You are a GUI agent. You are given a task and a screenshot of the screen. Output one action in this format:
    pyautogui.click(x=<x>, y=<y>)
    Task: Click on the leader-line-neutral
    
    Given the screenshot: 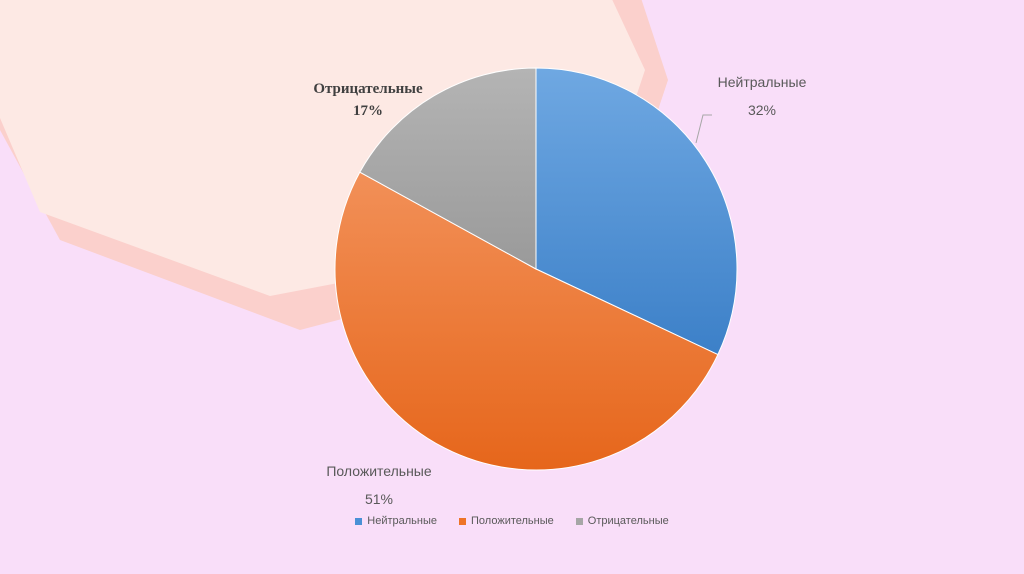 What is the action you would take?
    pyautogui.click(x=703, y=129)
    